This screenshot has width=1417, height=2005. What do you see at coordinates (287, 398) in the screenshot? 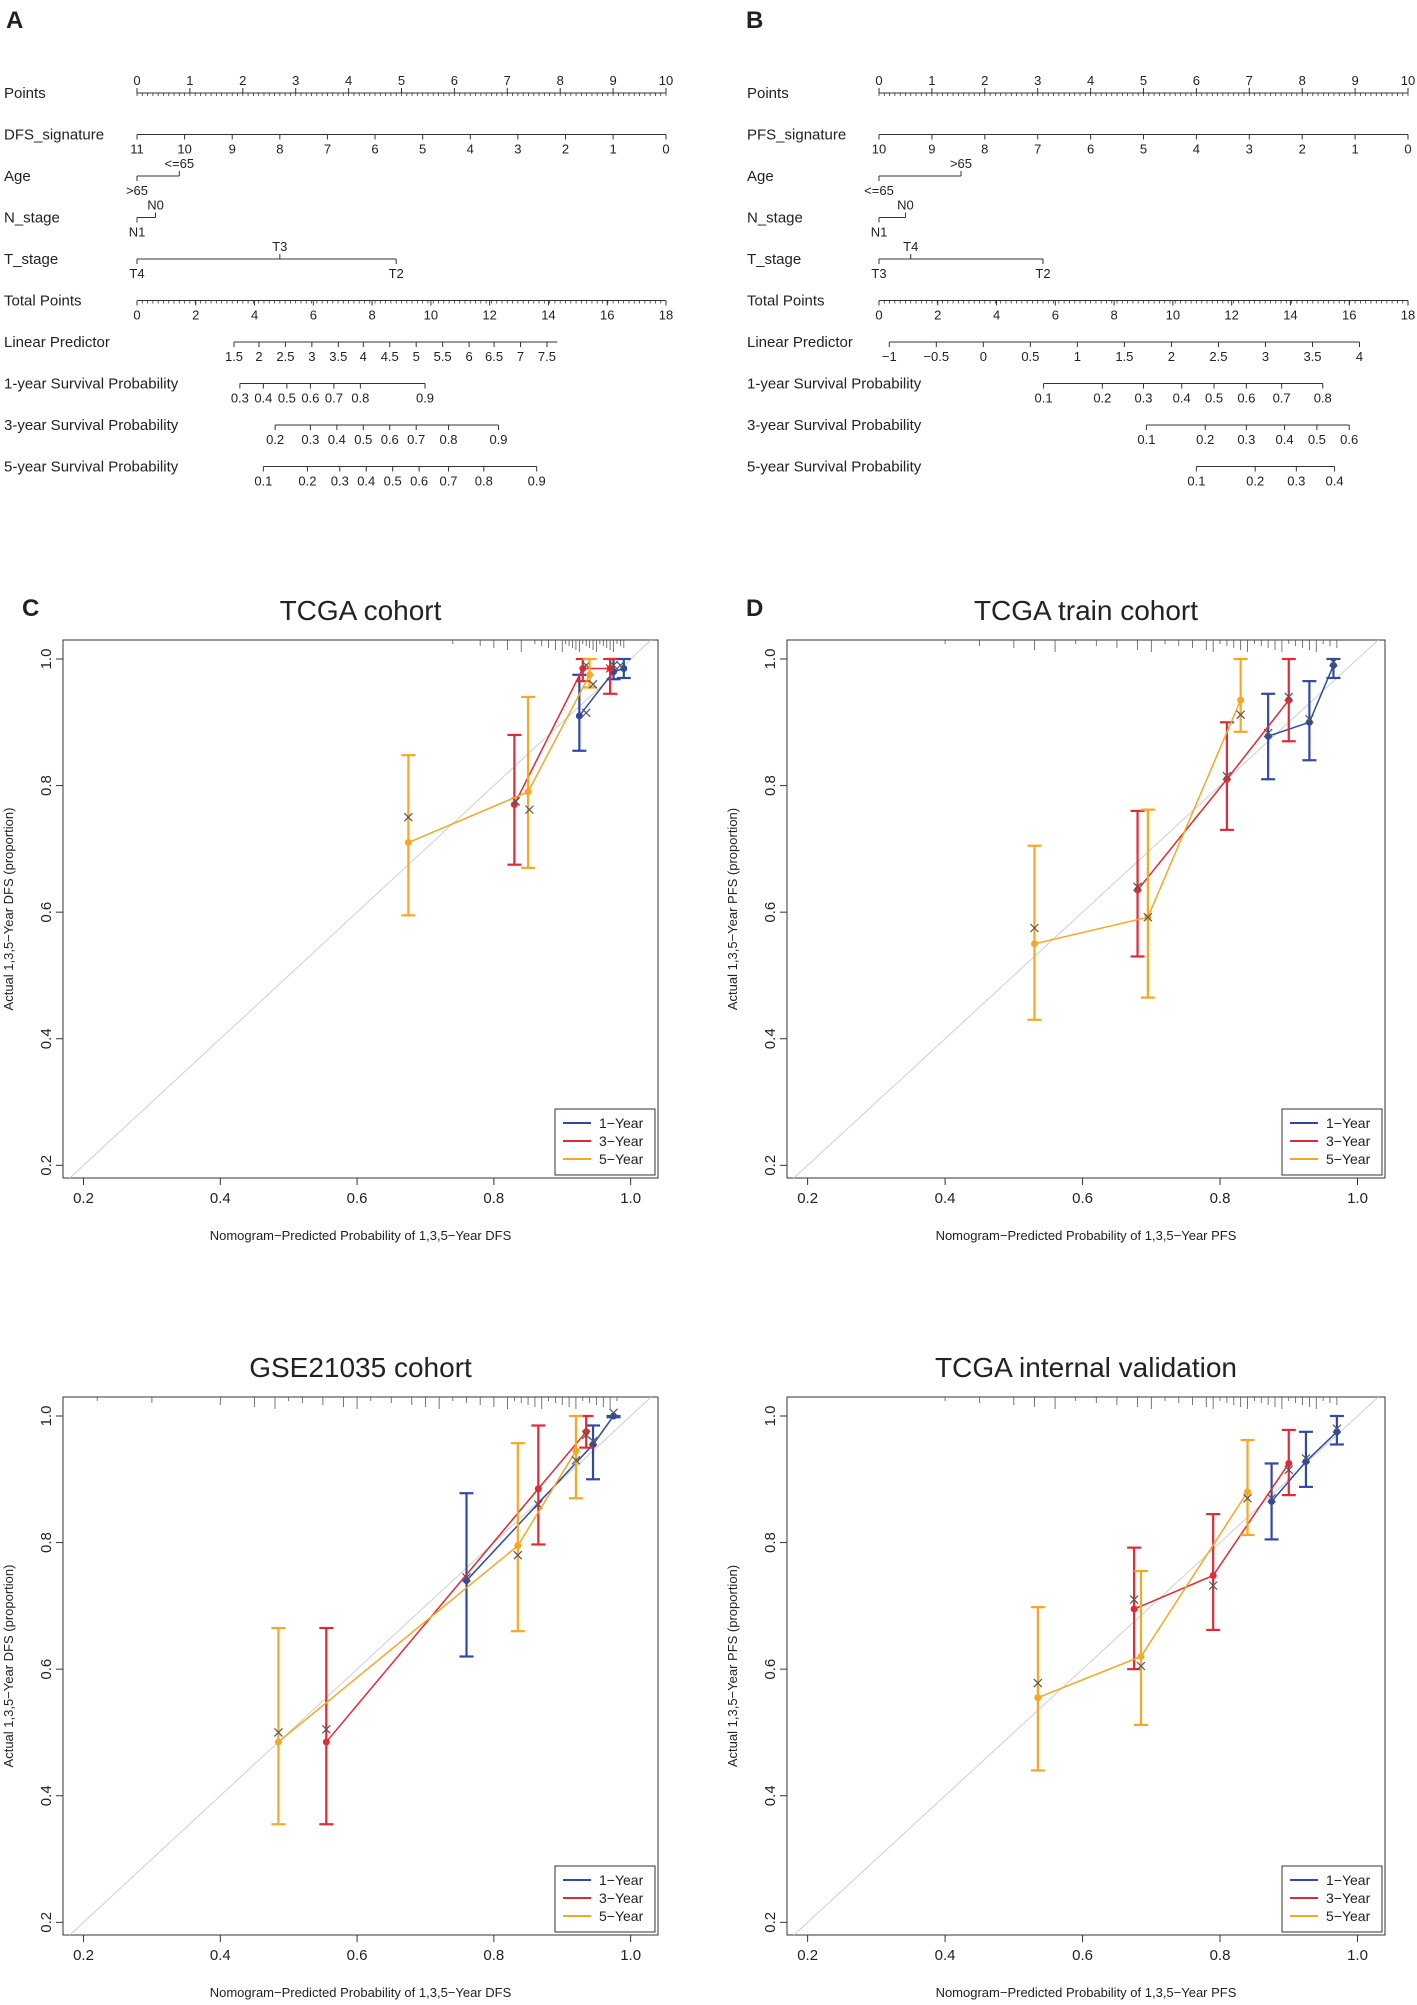
I see `nomogram-row-1-year-survival-probability-tick-label: 0.5` at bounding box center [287, 398].